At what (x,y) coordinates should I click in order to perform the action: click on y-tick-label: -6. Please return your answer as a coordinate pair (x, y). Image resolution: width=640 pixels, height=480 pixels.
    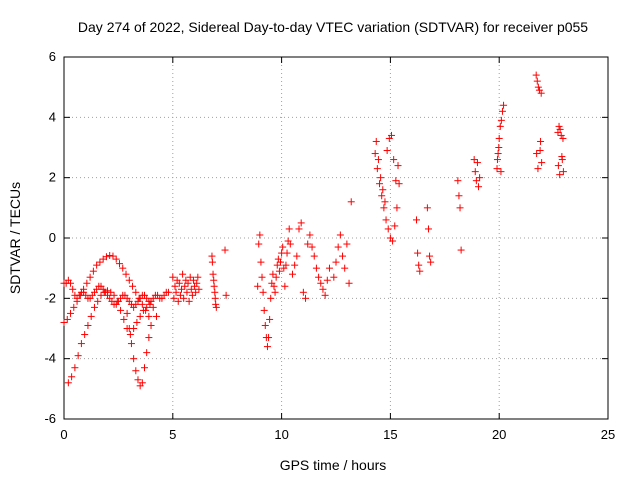
    Looking at the image, I should click on (50, 418).